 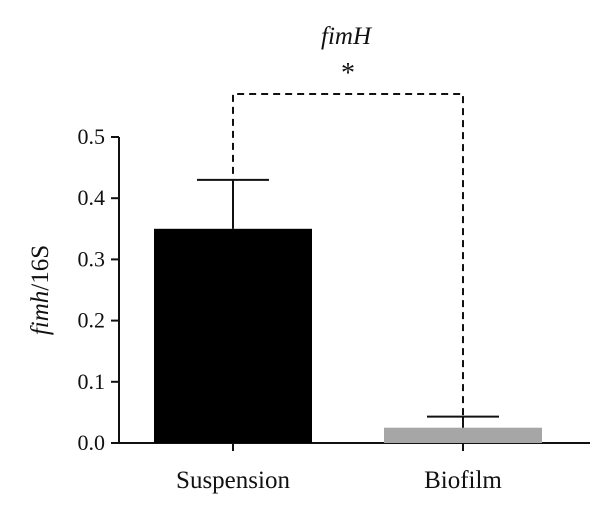 What do you see at coordinates (92, 136) in the screenshot?
I see `y-tick-label: 0.5` at bounding box center [92, 136].